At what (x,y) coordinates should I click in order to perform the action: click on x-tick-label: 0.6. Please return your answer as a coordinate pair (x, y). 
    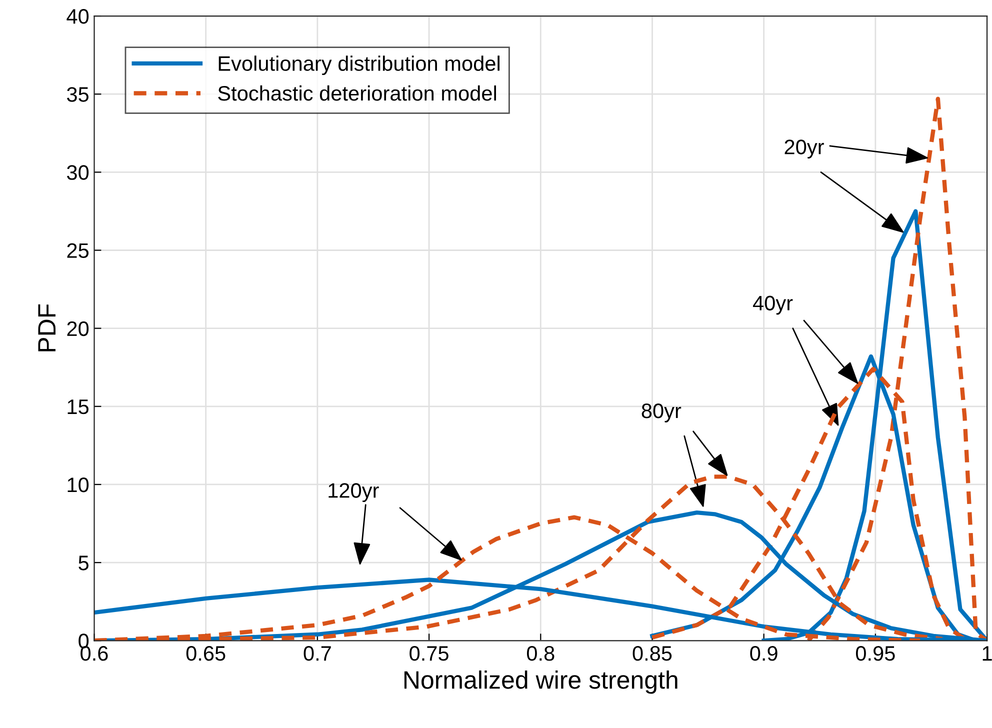
    Looking at the image, I should click on (94, 653).